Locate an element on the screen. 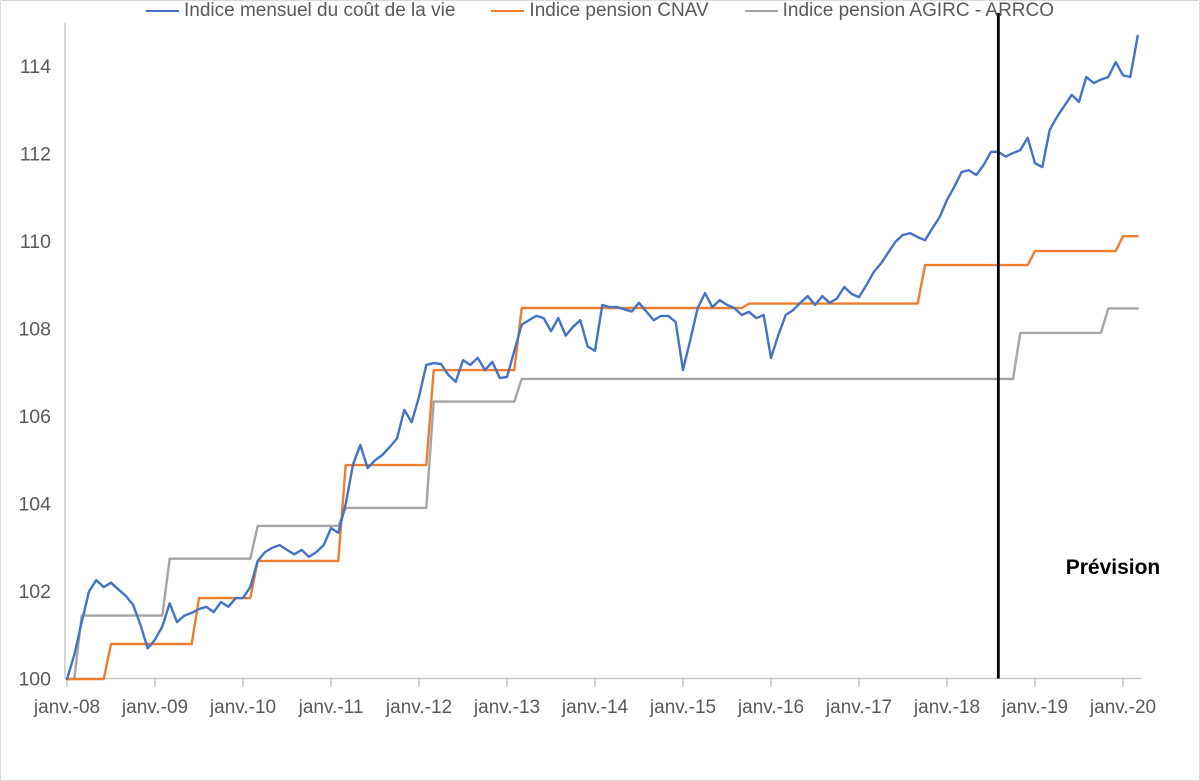  legend-line-sample-blue is located at coordinates (162, 11).